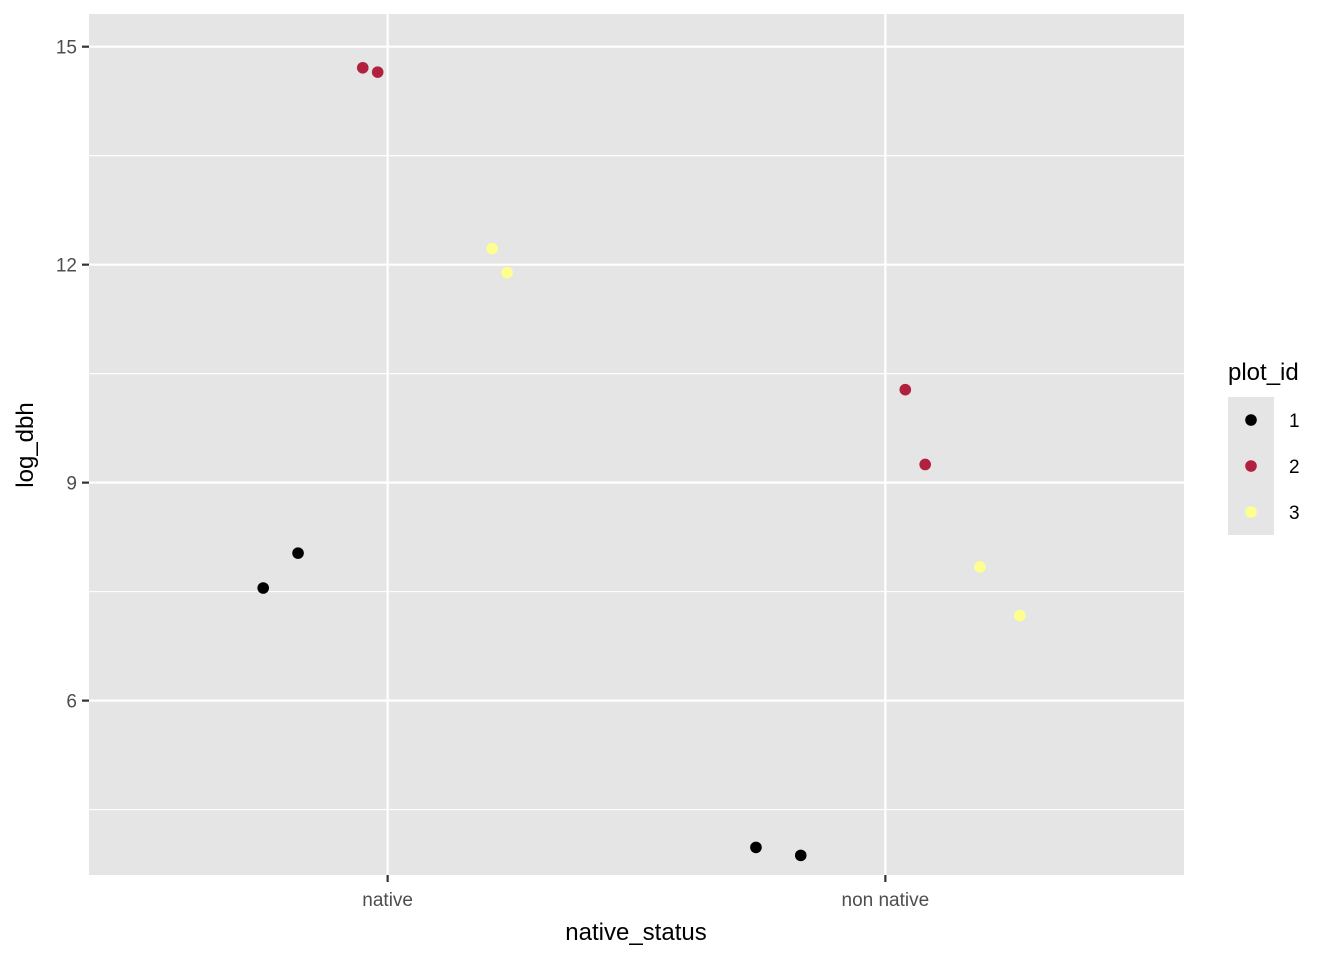 Image resolution: width=1344 pixels, height=960 pixels. I want to click on legend-label-3: 3, so click(1294, 513).